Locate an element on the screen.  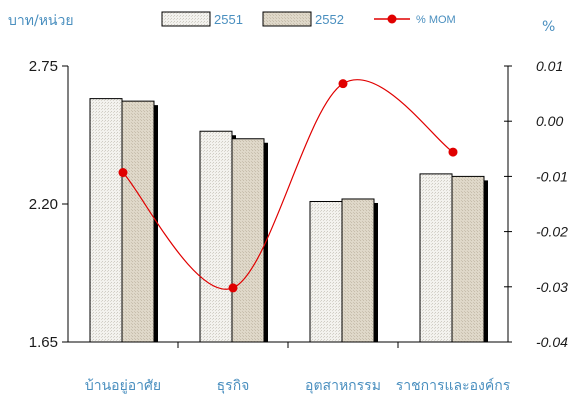
left-tick-label: 1.65 is located at coordinates (43, 342).